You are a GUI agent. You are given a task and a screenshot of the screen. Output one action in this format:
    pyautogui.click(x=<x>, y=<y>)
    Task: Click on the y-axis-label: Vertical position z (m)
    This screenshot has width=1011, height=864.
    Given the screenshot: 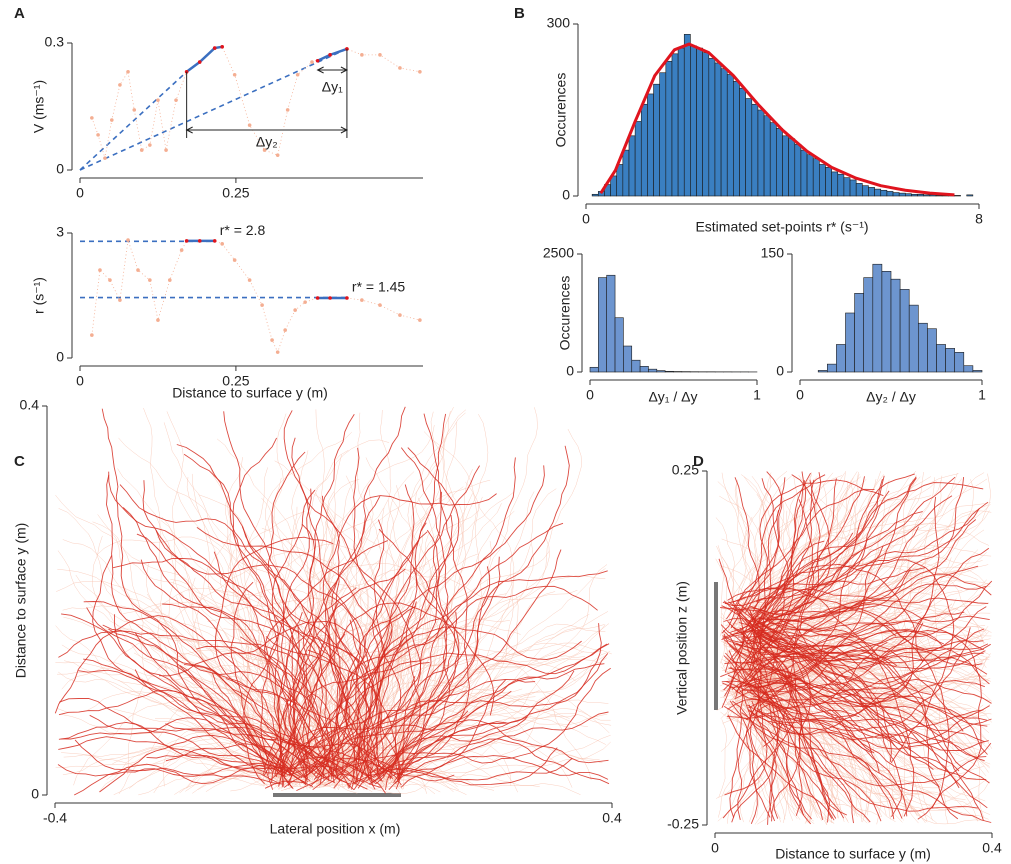 What is the action you would take?
    pyautogui.click(x=682, y=648)
    